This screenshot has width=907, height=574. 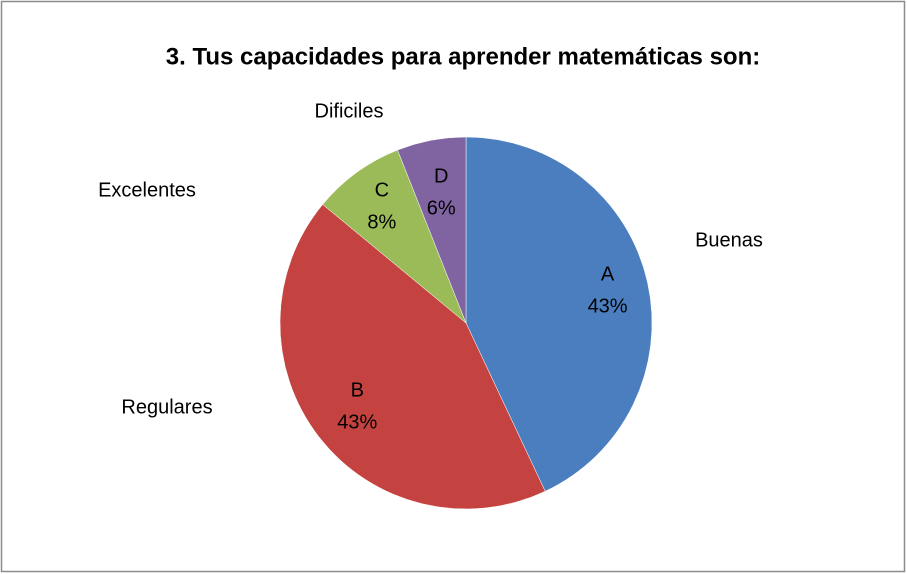 What do you see at coordinates (441, 177) in the screenshot?
I see `slice-category: D` at bounding box center [441, 177].